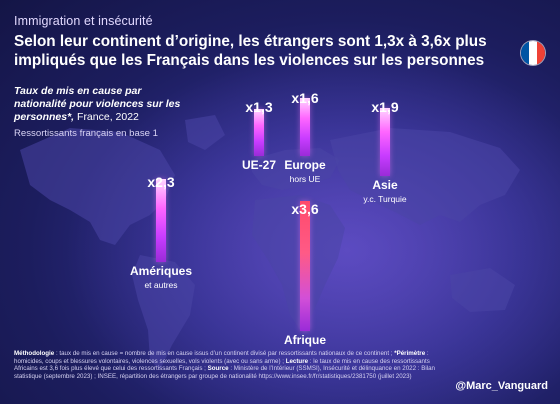 The height and width of the screenshot is (404, 560). Describe the element at coordinates (305, 165) in the screenshot. I see `category-label-europe: Europe` at that location.